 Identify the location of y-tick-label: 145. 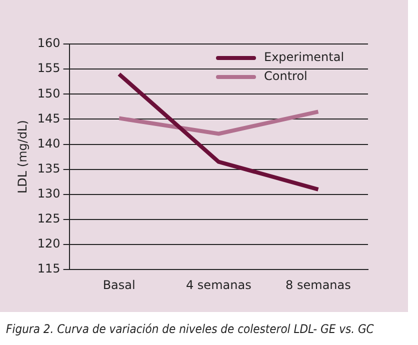
(48, 118).